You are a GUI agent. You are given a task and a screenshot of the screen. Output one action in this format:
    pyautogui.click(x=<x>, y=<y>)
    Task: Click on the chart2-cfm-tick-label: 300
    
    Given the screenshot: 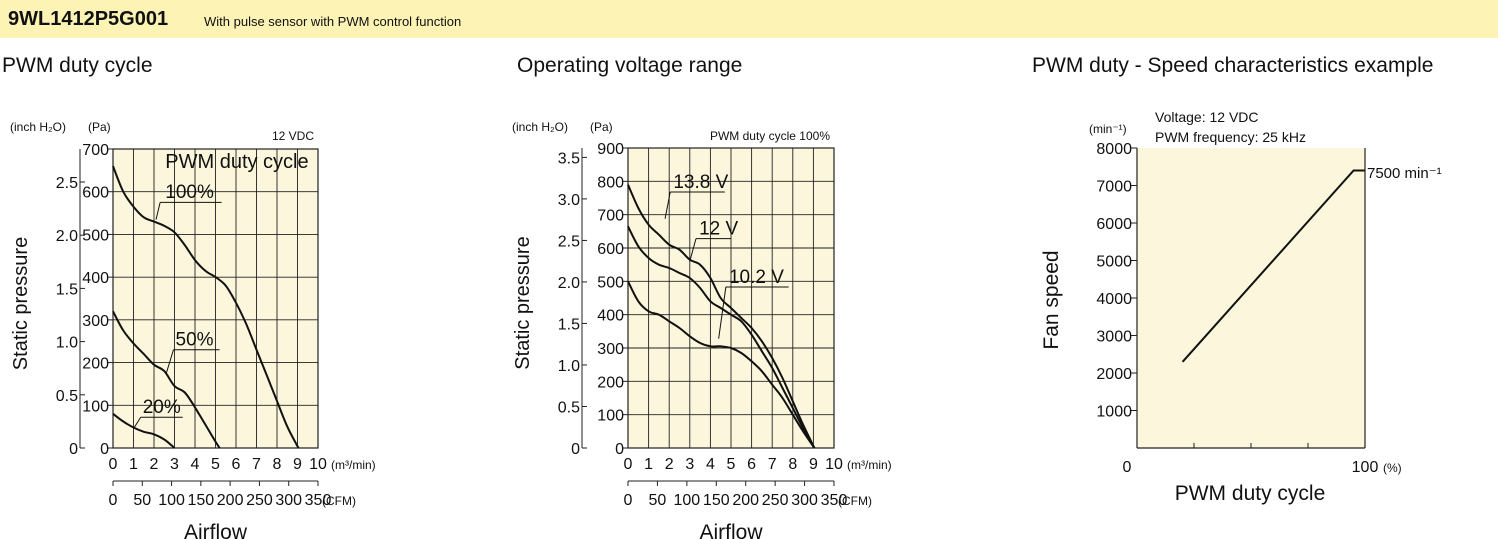 What is the action you would take?
    pyautogui.click(x=804, y=500)
    